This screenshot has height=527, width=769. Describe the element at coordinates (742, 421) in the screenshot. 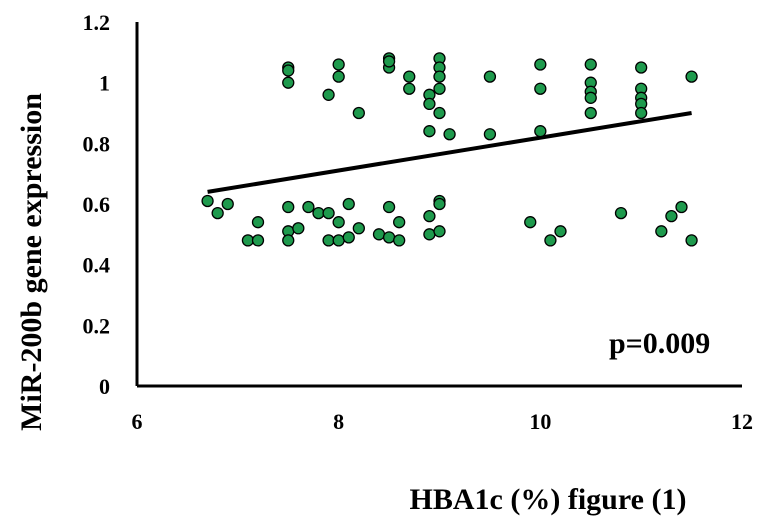

I see `x-tick-label: 12` at that location.